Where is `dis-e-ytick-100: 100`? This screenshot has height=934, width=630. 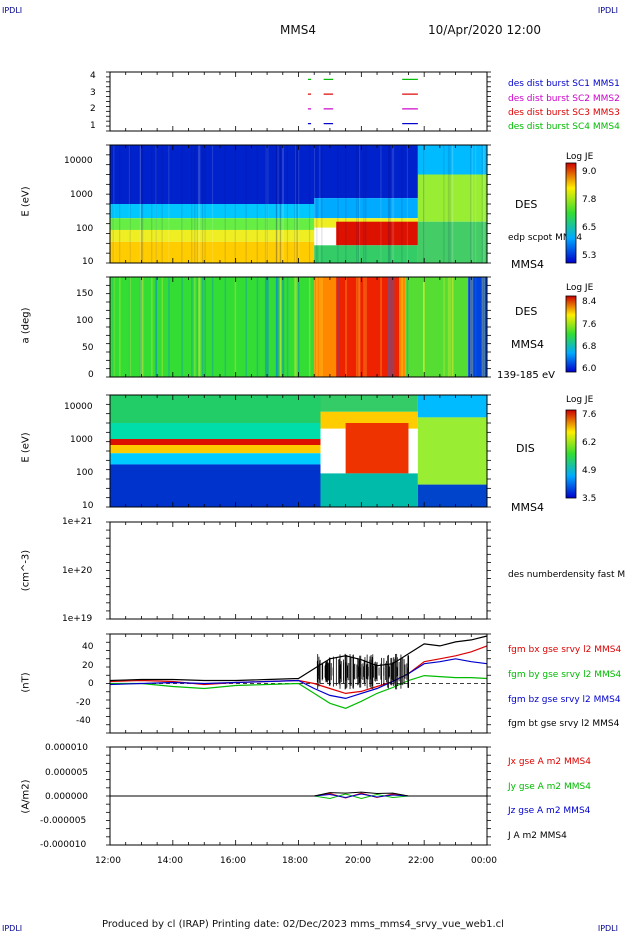 dis-e-ytick-100: 100 is located at coordinates (85, 473).